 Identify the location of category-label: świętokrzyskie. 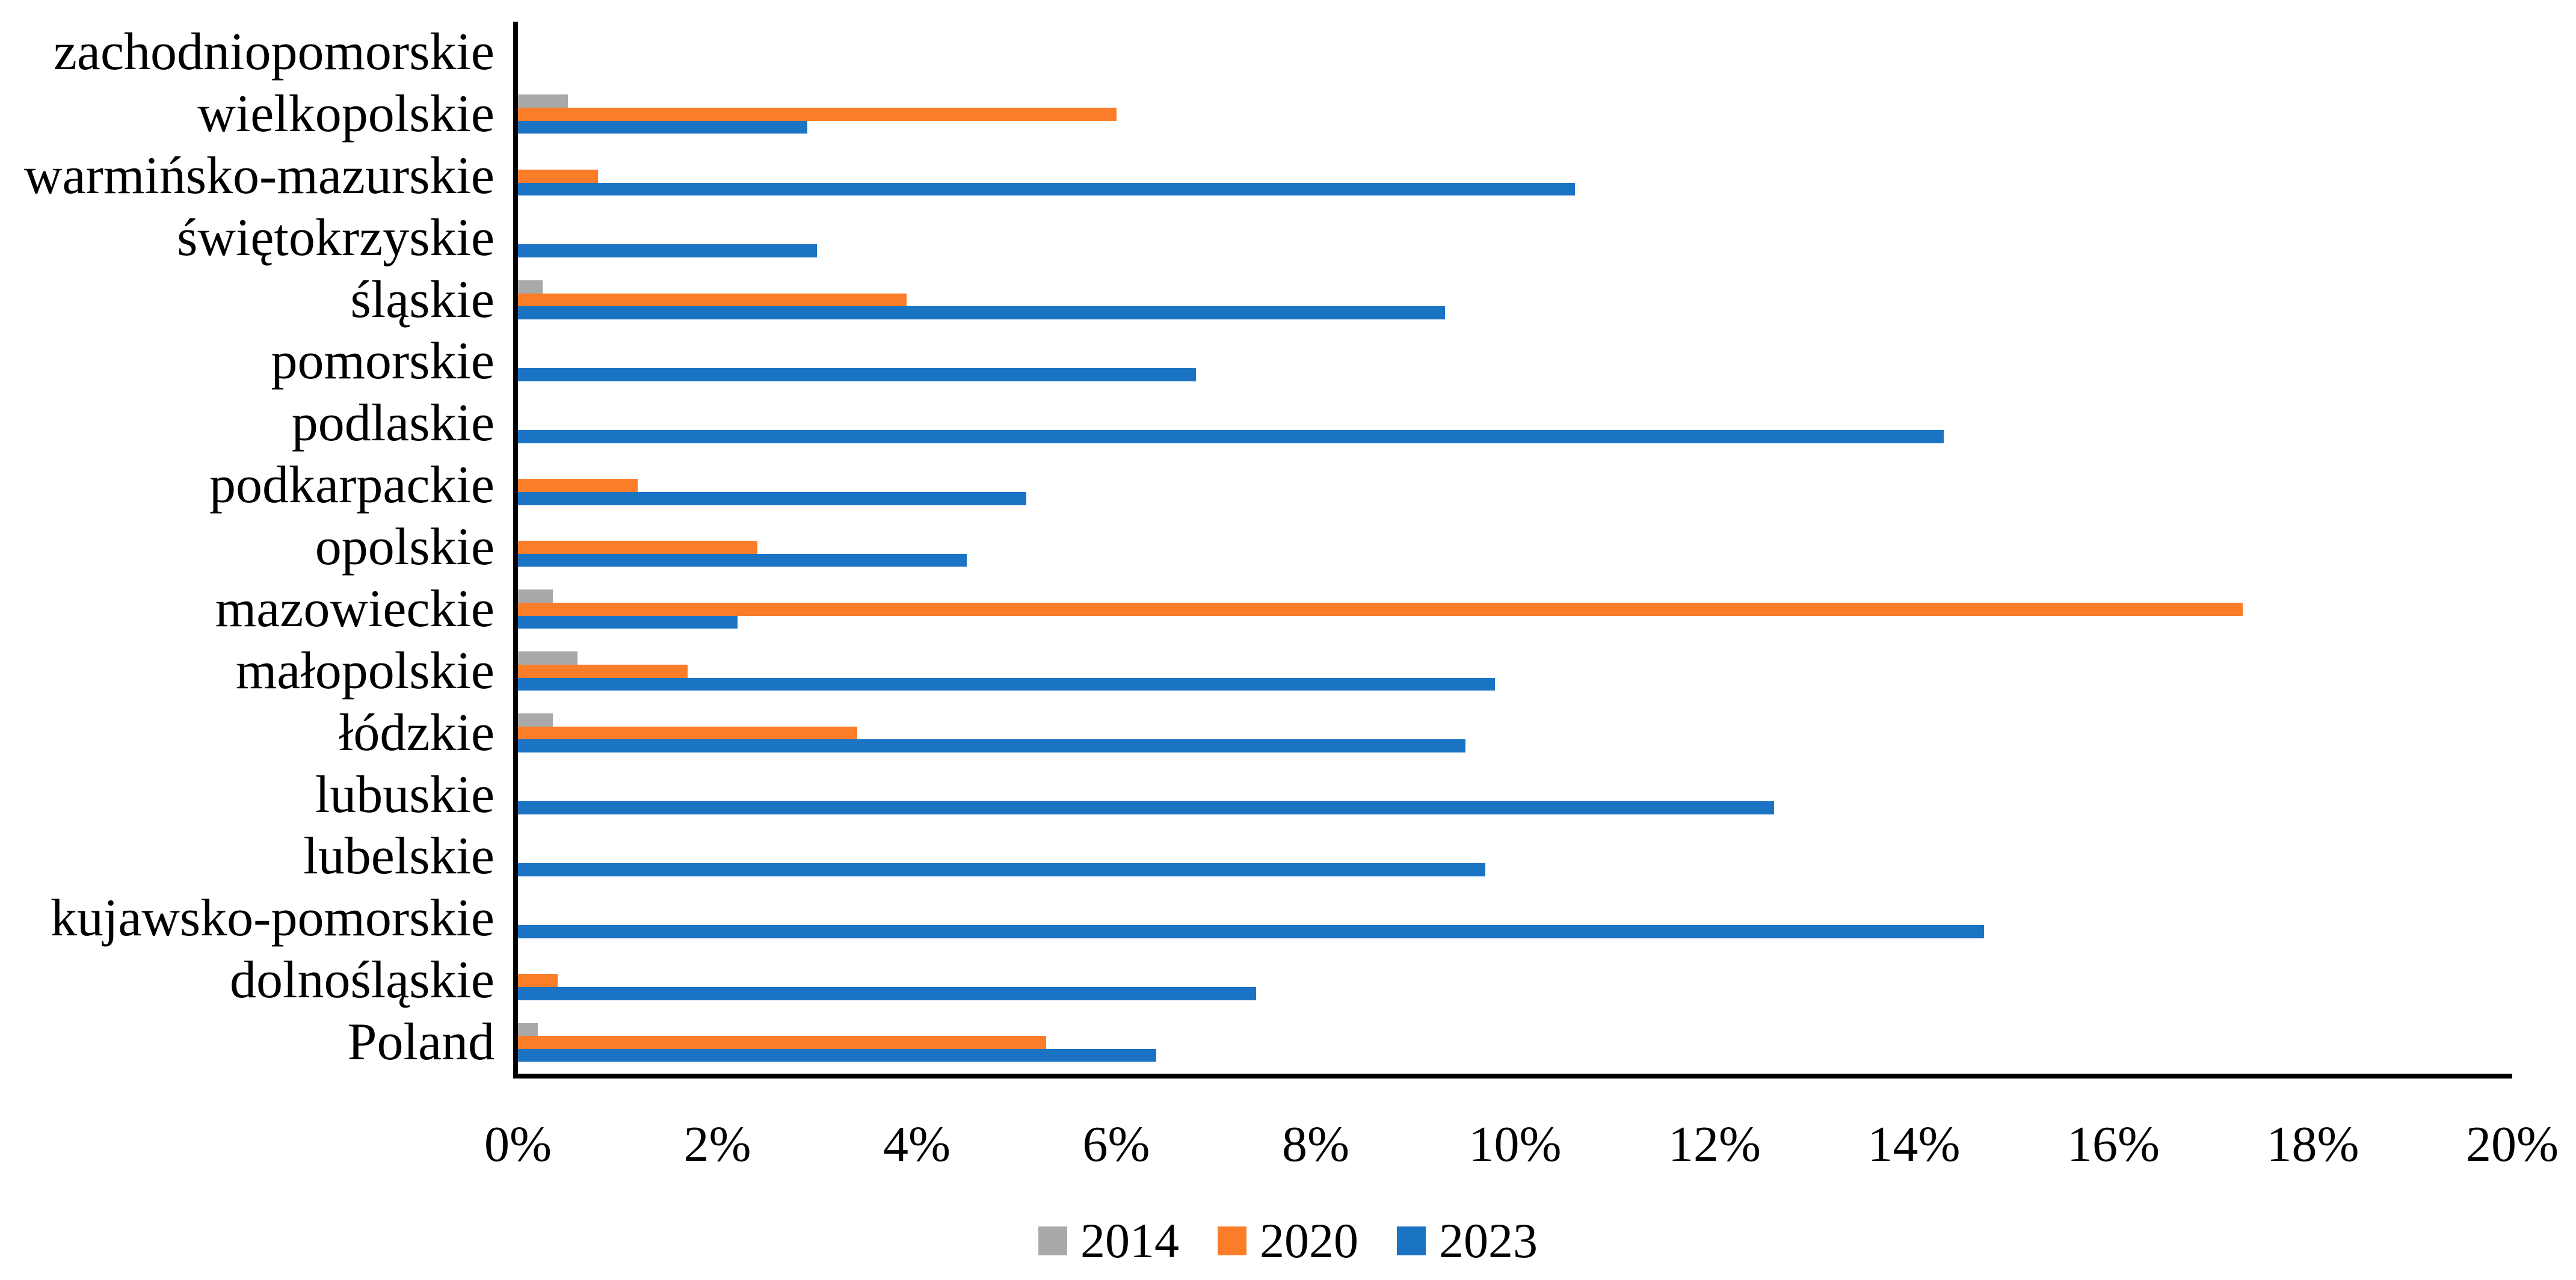
(336, 237).